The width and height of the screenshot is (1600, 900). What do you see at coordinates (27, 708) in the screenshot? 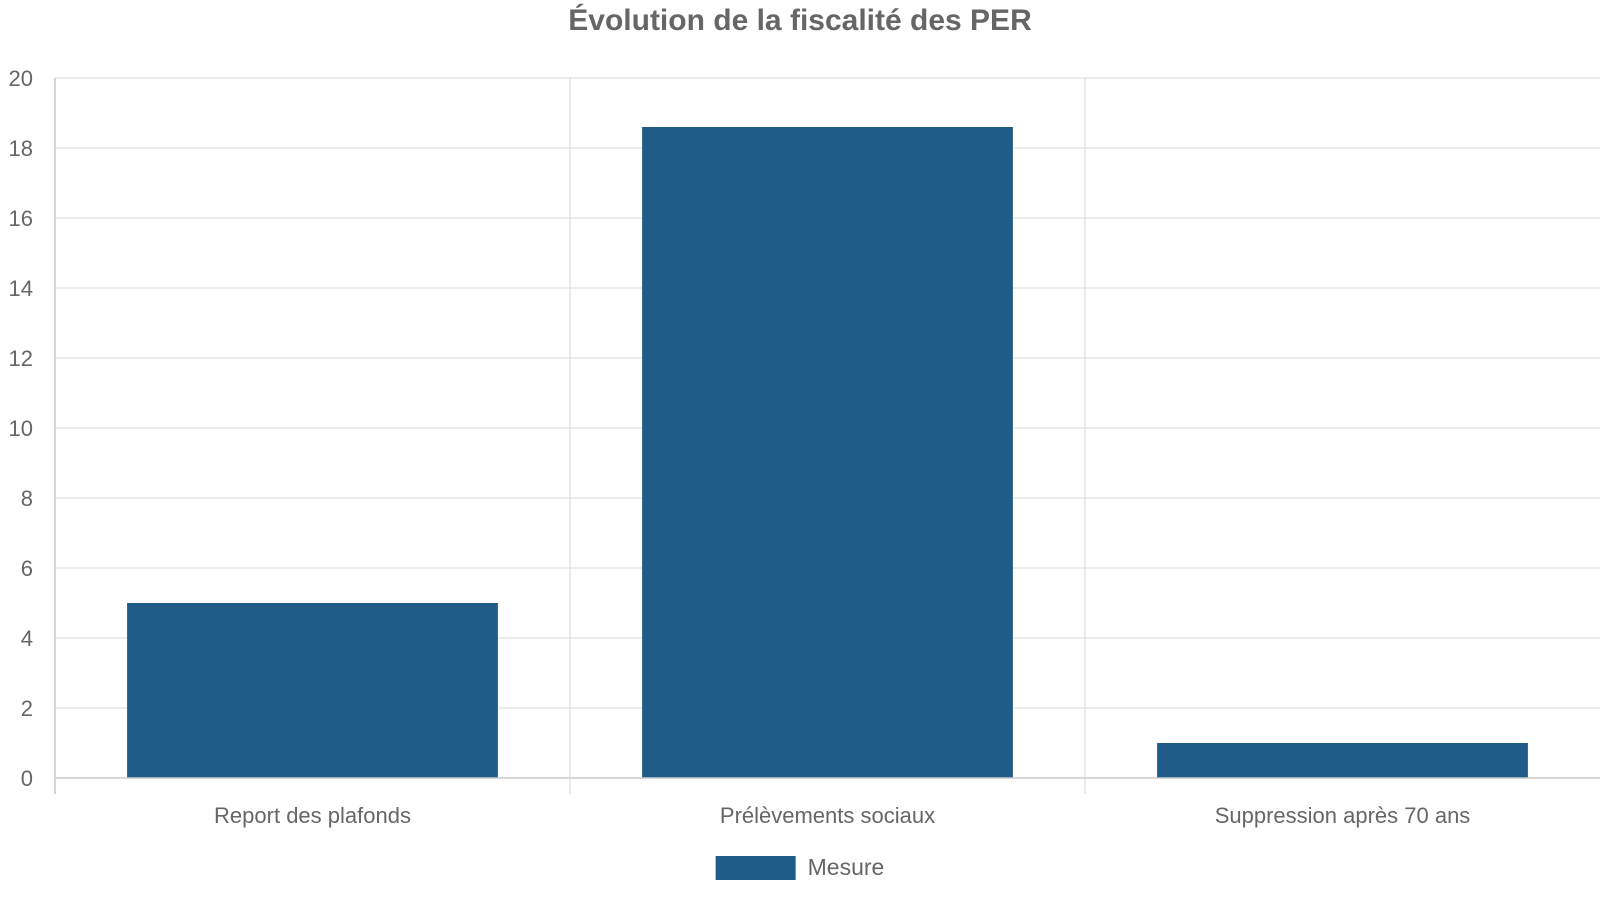
I see `y-tick-label: 2` at bounding box center [27, 708].